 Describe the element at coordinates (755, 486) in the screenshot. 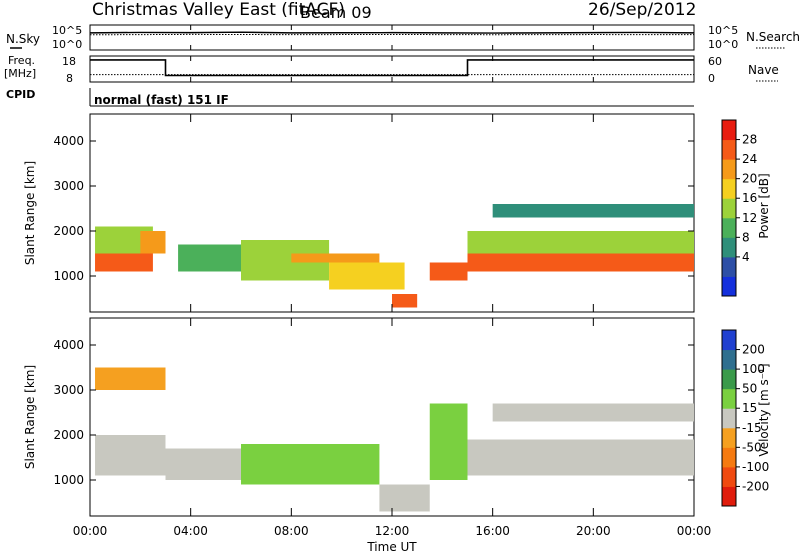

I see `colorbar-tick-label: -200` at that location.